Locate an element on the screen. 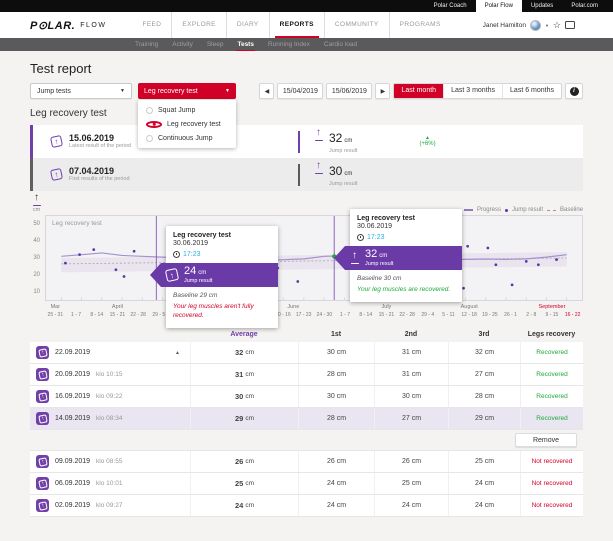 This screenshot has width=613, height=541. x-week-label: 17 - 23 is located at coordinates (303, 315).